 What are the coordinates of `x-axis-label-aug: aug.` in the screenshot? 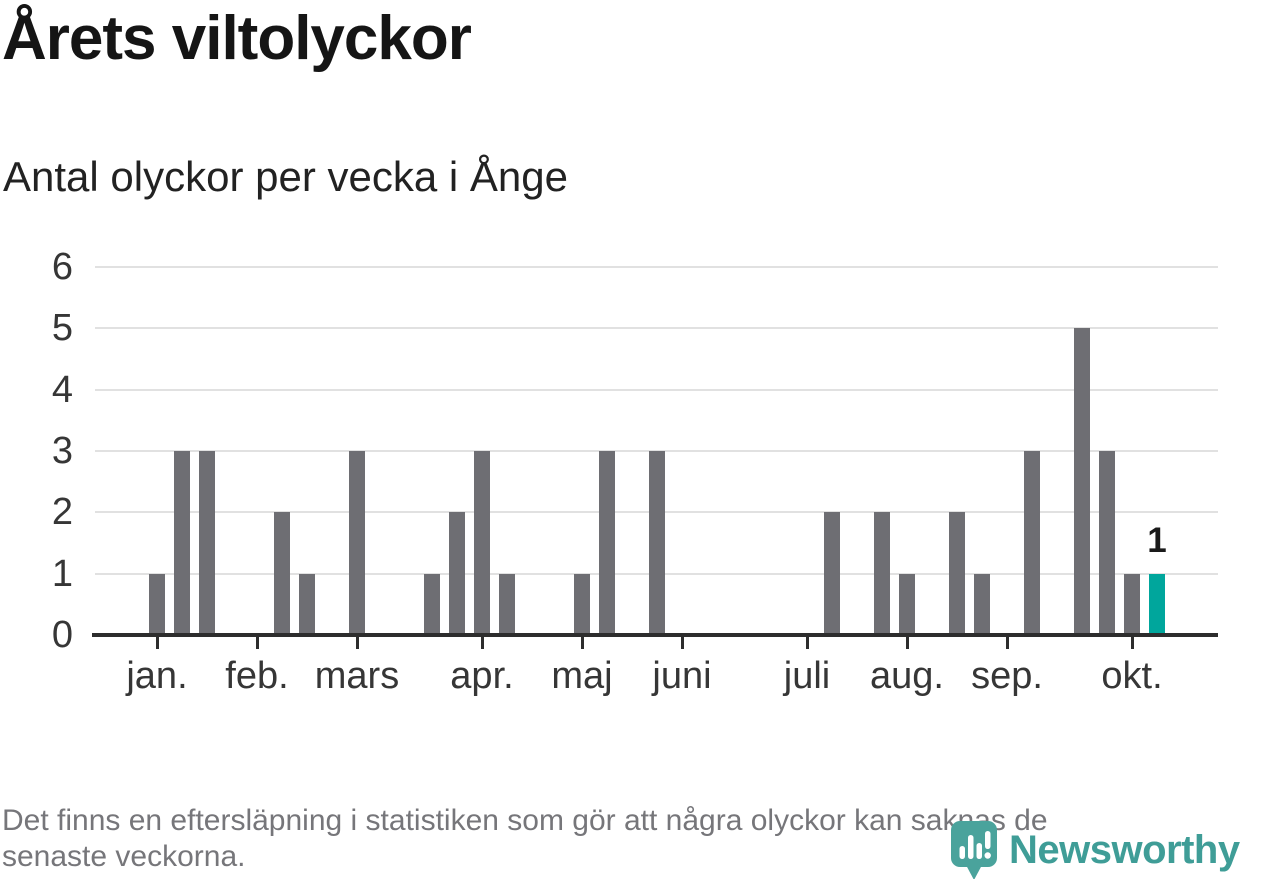 It's located at (907, 676).